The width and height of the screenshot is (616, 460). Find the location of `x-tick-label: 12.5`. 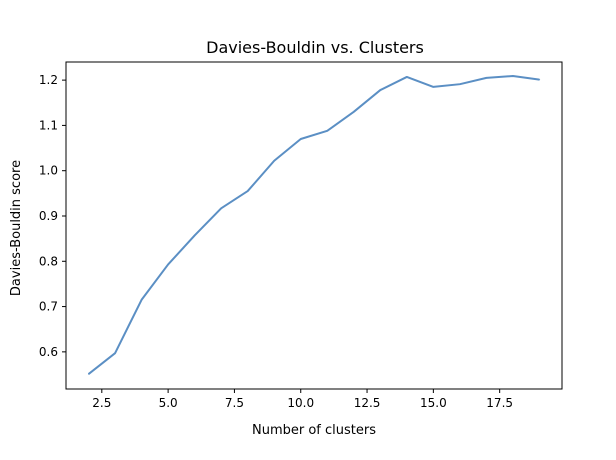

x-tick-label: 12.5 is located at coordinates (367, 403).